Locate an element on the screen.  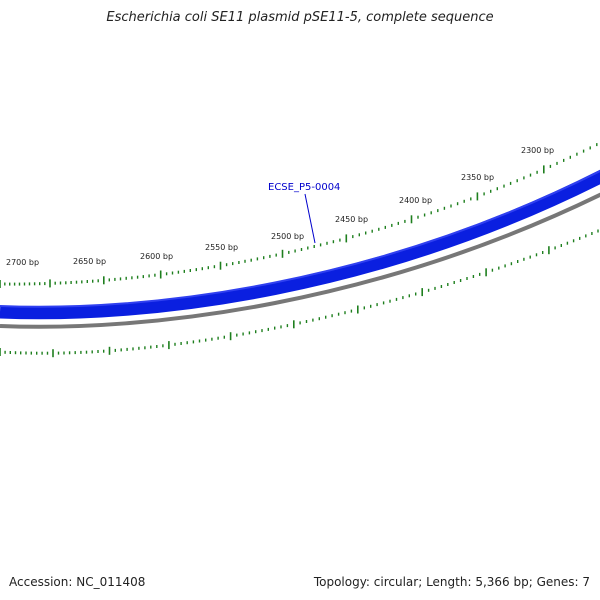
tick-label-2700: 2700 bp is located at coordinates (22, 262).